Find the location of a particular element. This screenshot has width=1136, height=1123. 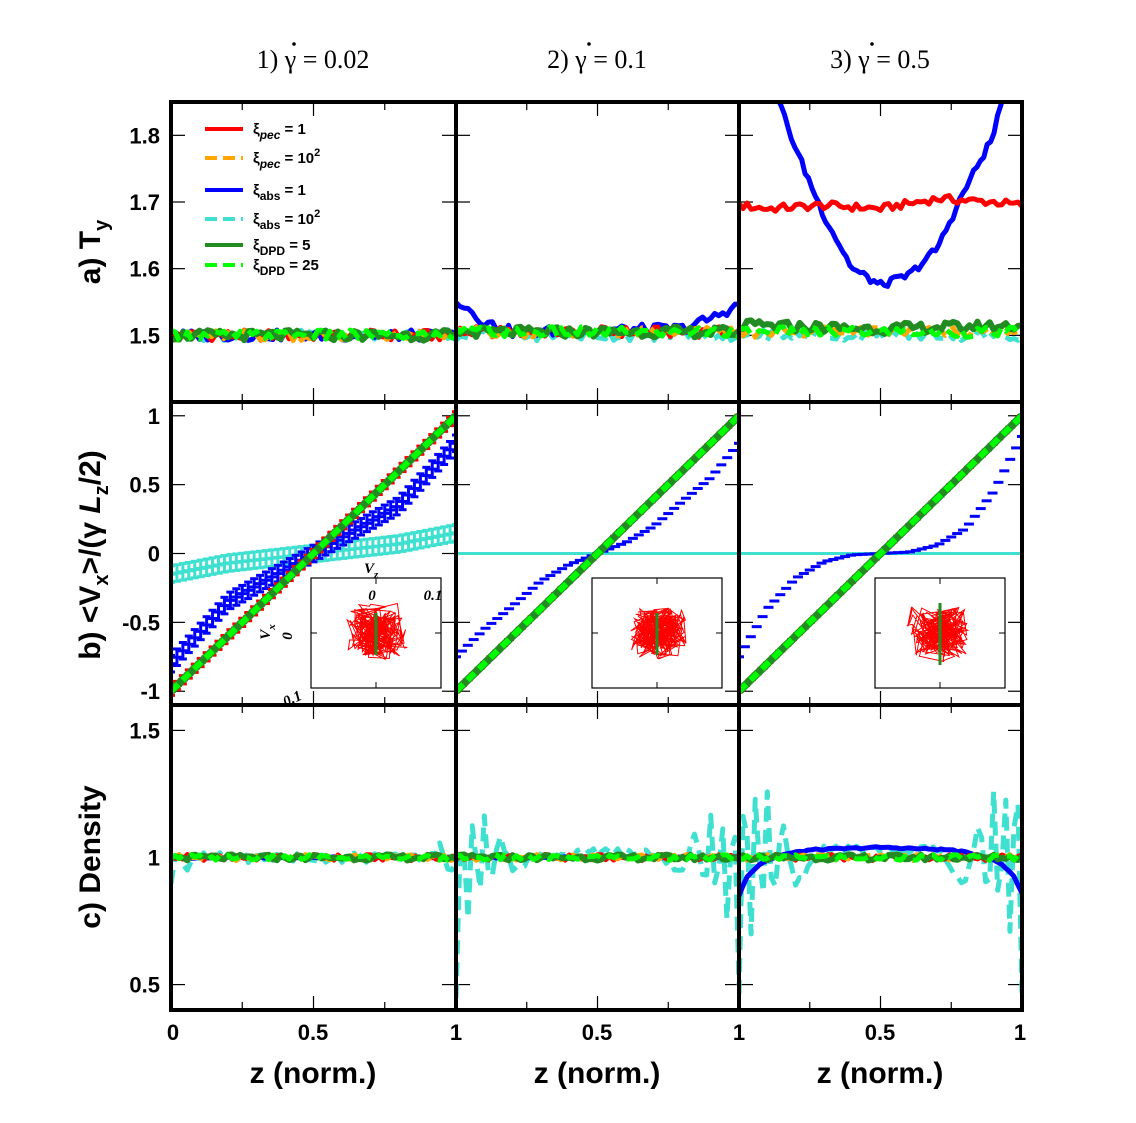

legend-label: ξabs = 1 is located at coordinates (279, 192).